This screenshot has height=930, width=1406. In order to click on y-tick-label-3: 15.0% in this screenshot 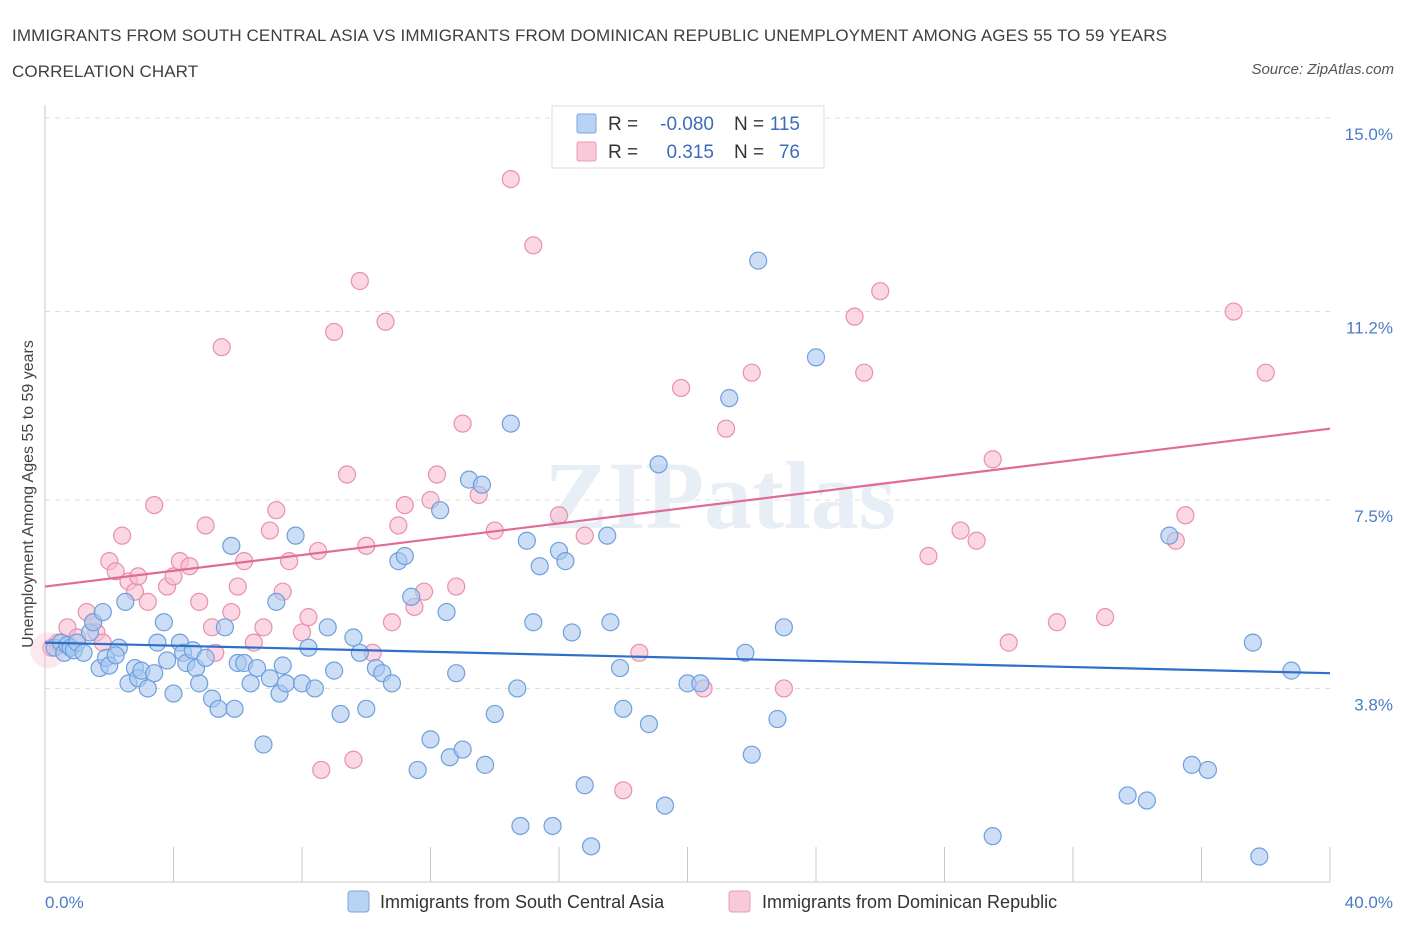, I will do `click(1369, 134)`.